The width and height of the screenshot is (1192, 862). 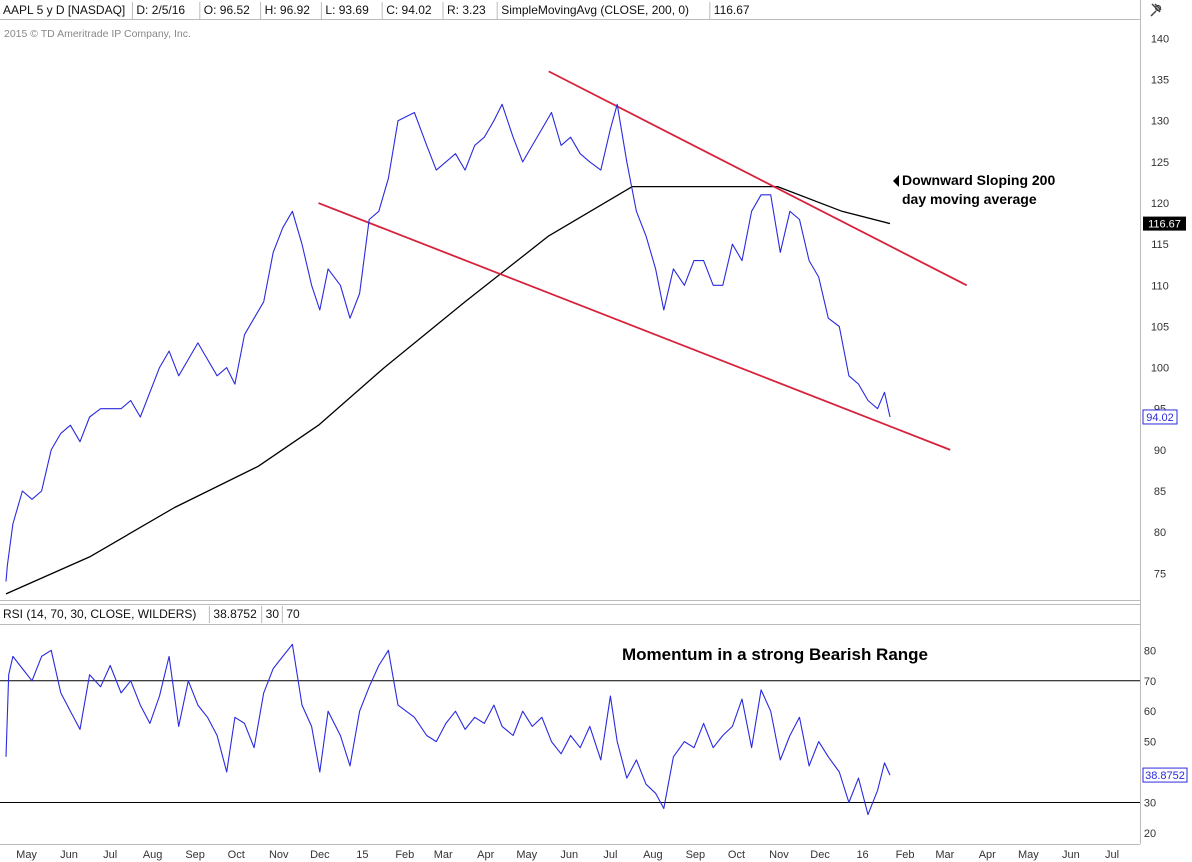 What do you see at coordinates (758, 178) in the screenshot?
I see `trend-line` at bounding box center [758, 178].